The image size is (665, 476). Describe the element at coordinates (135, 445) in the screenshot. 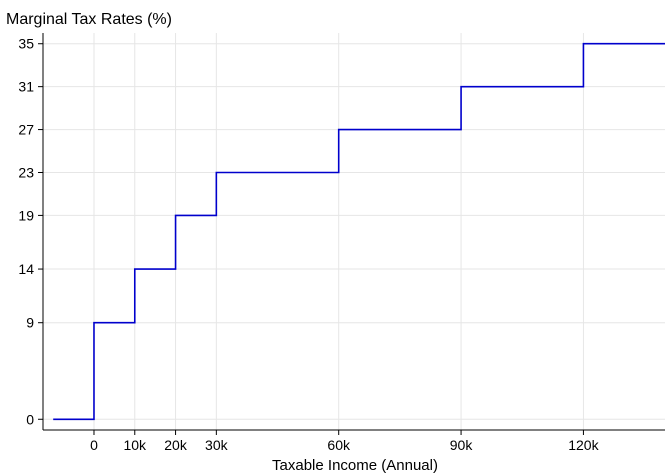

I see `x-tick-label-1: 10k` at that location.